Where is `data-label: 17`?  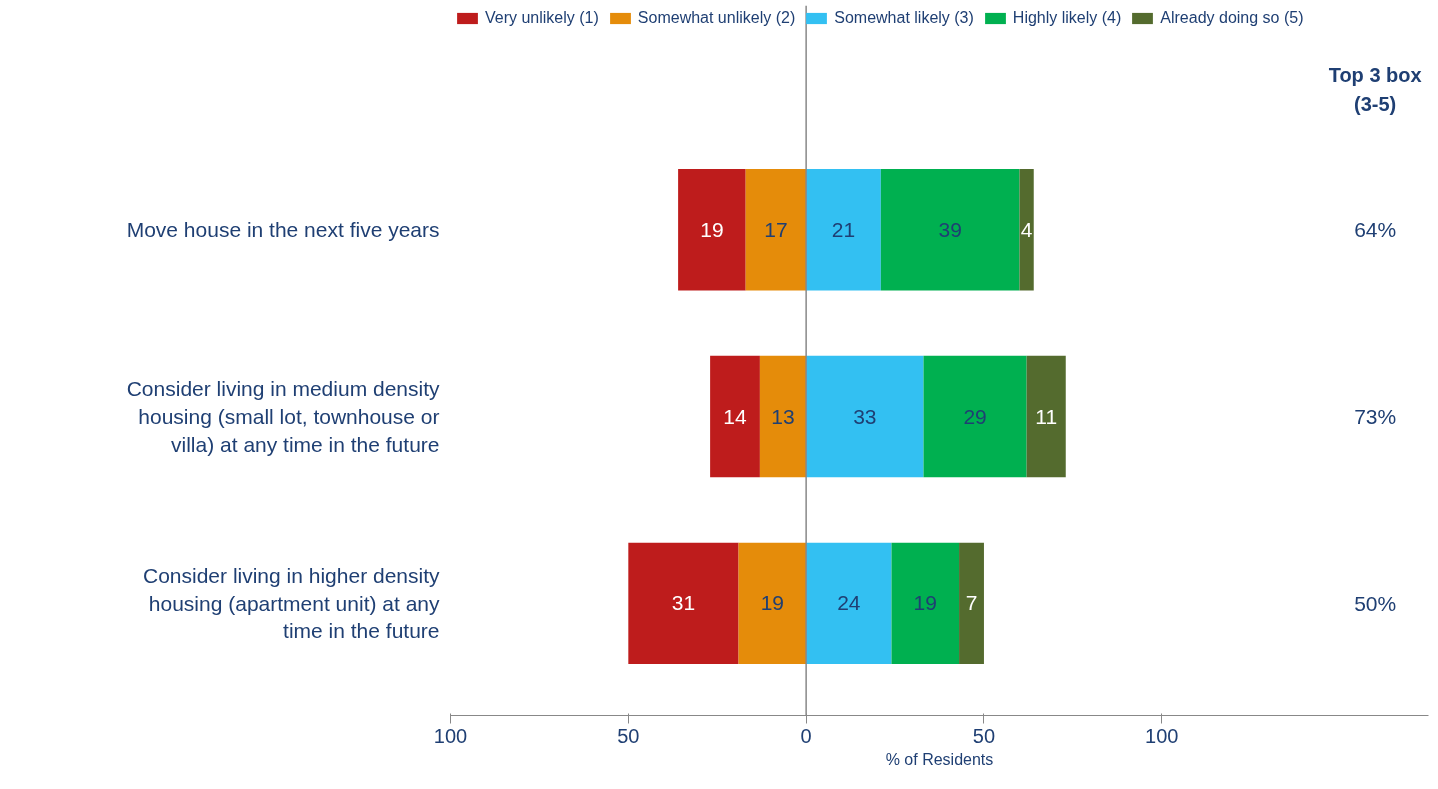
data-label: 17 is located at coordinates (776, 229).